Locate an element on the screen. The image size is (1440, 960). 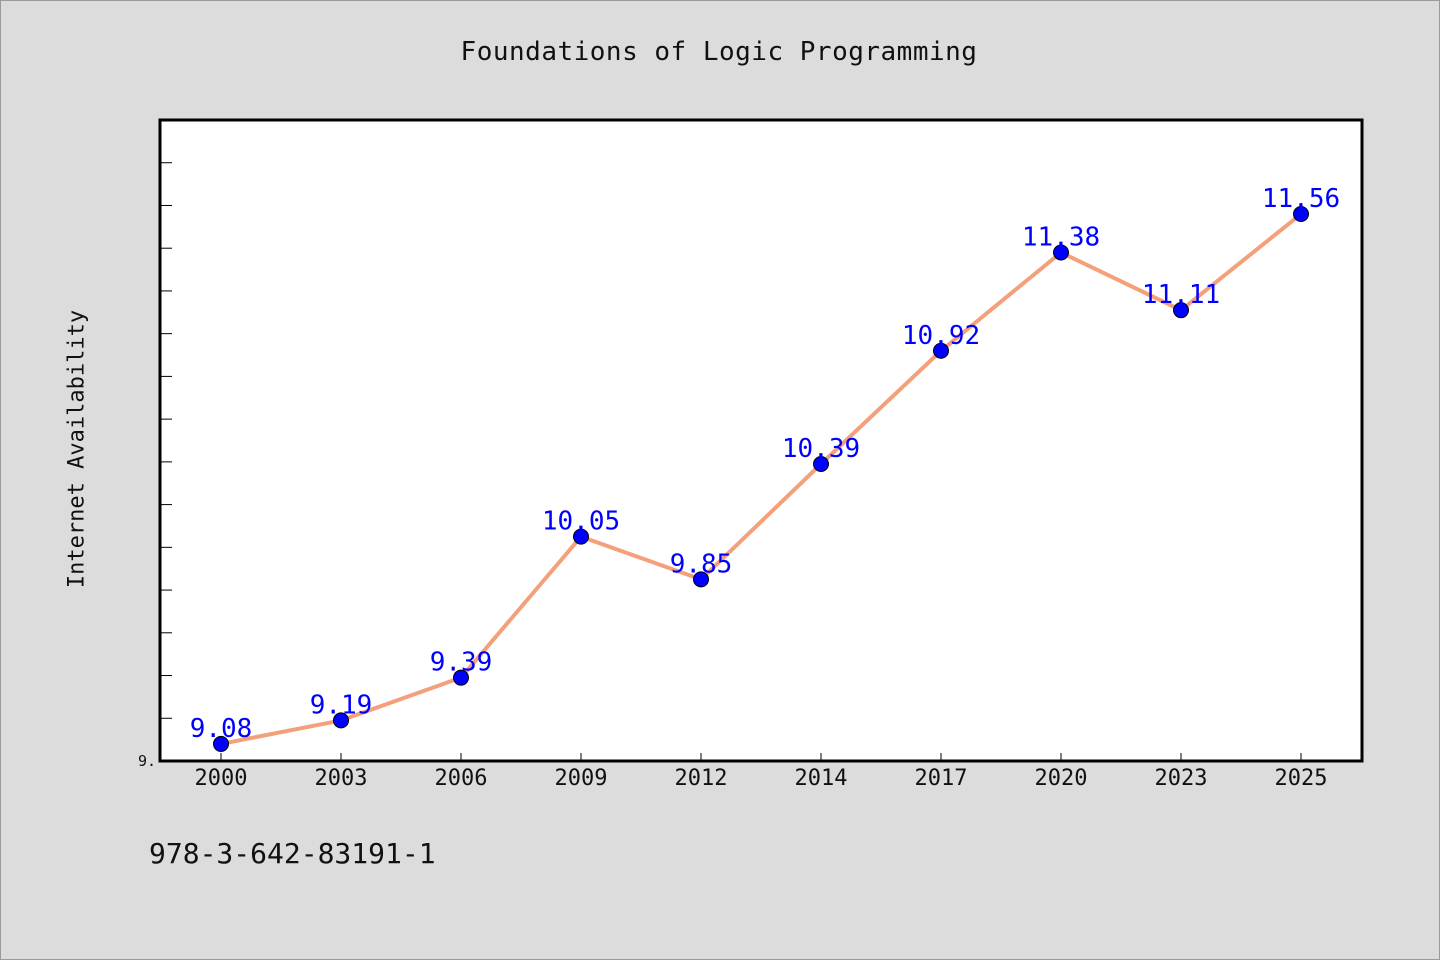
data-label: 11.56 is located at coordinates (1301, 199).